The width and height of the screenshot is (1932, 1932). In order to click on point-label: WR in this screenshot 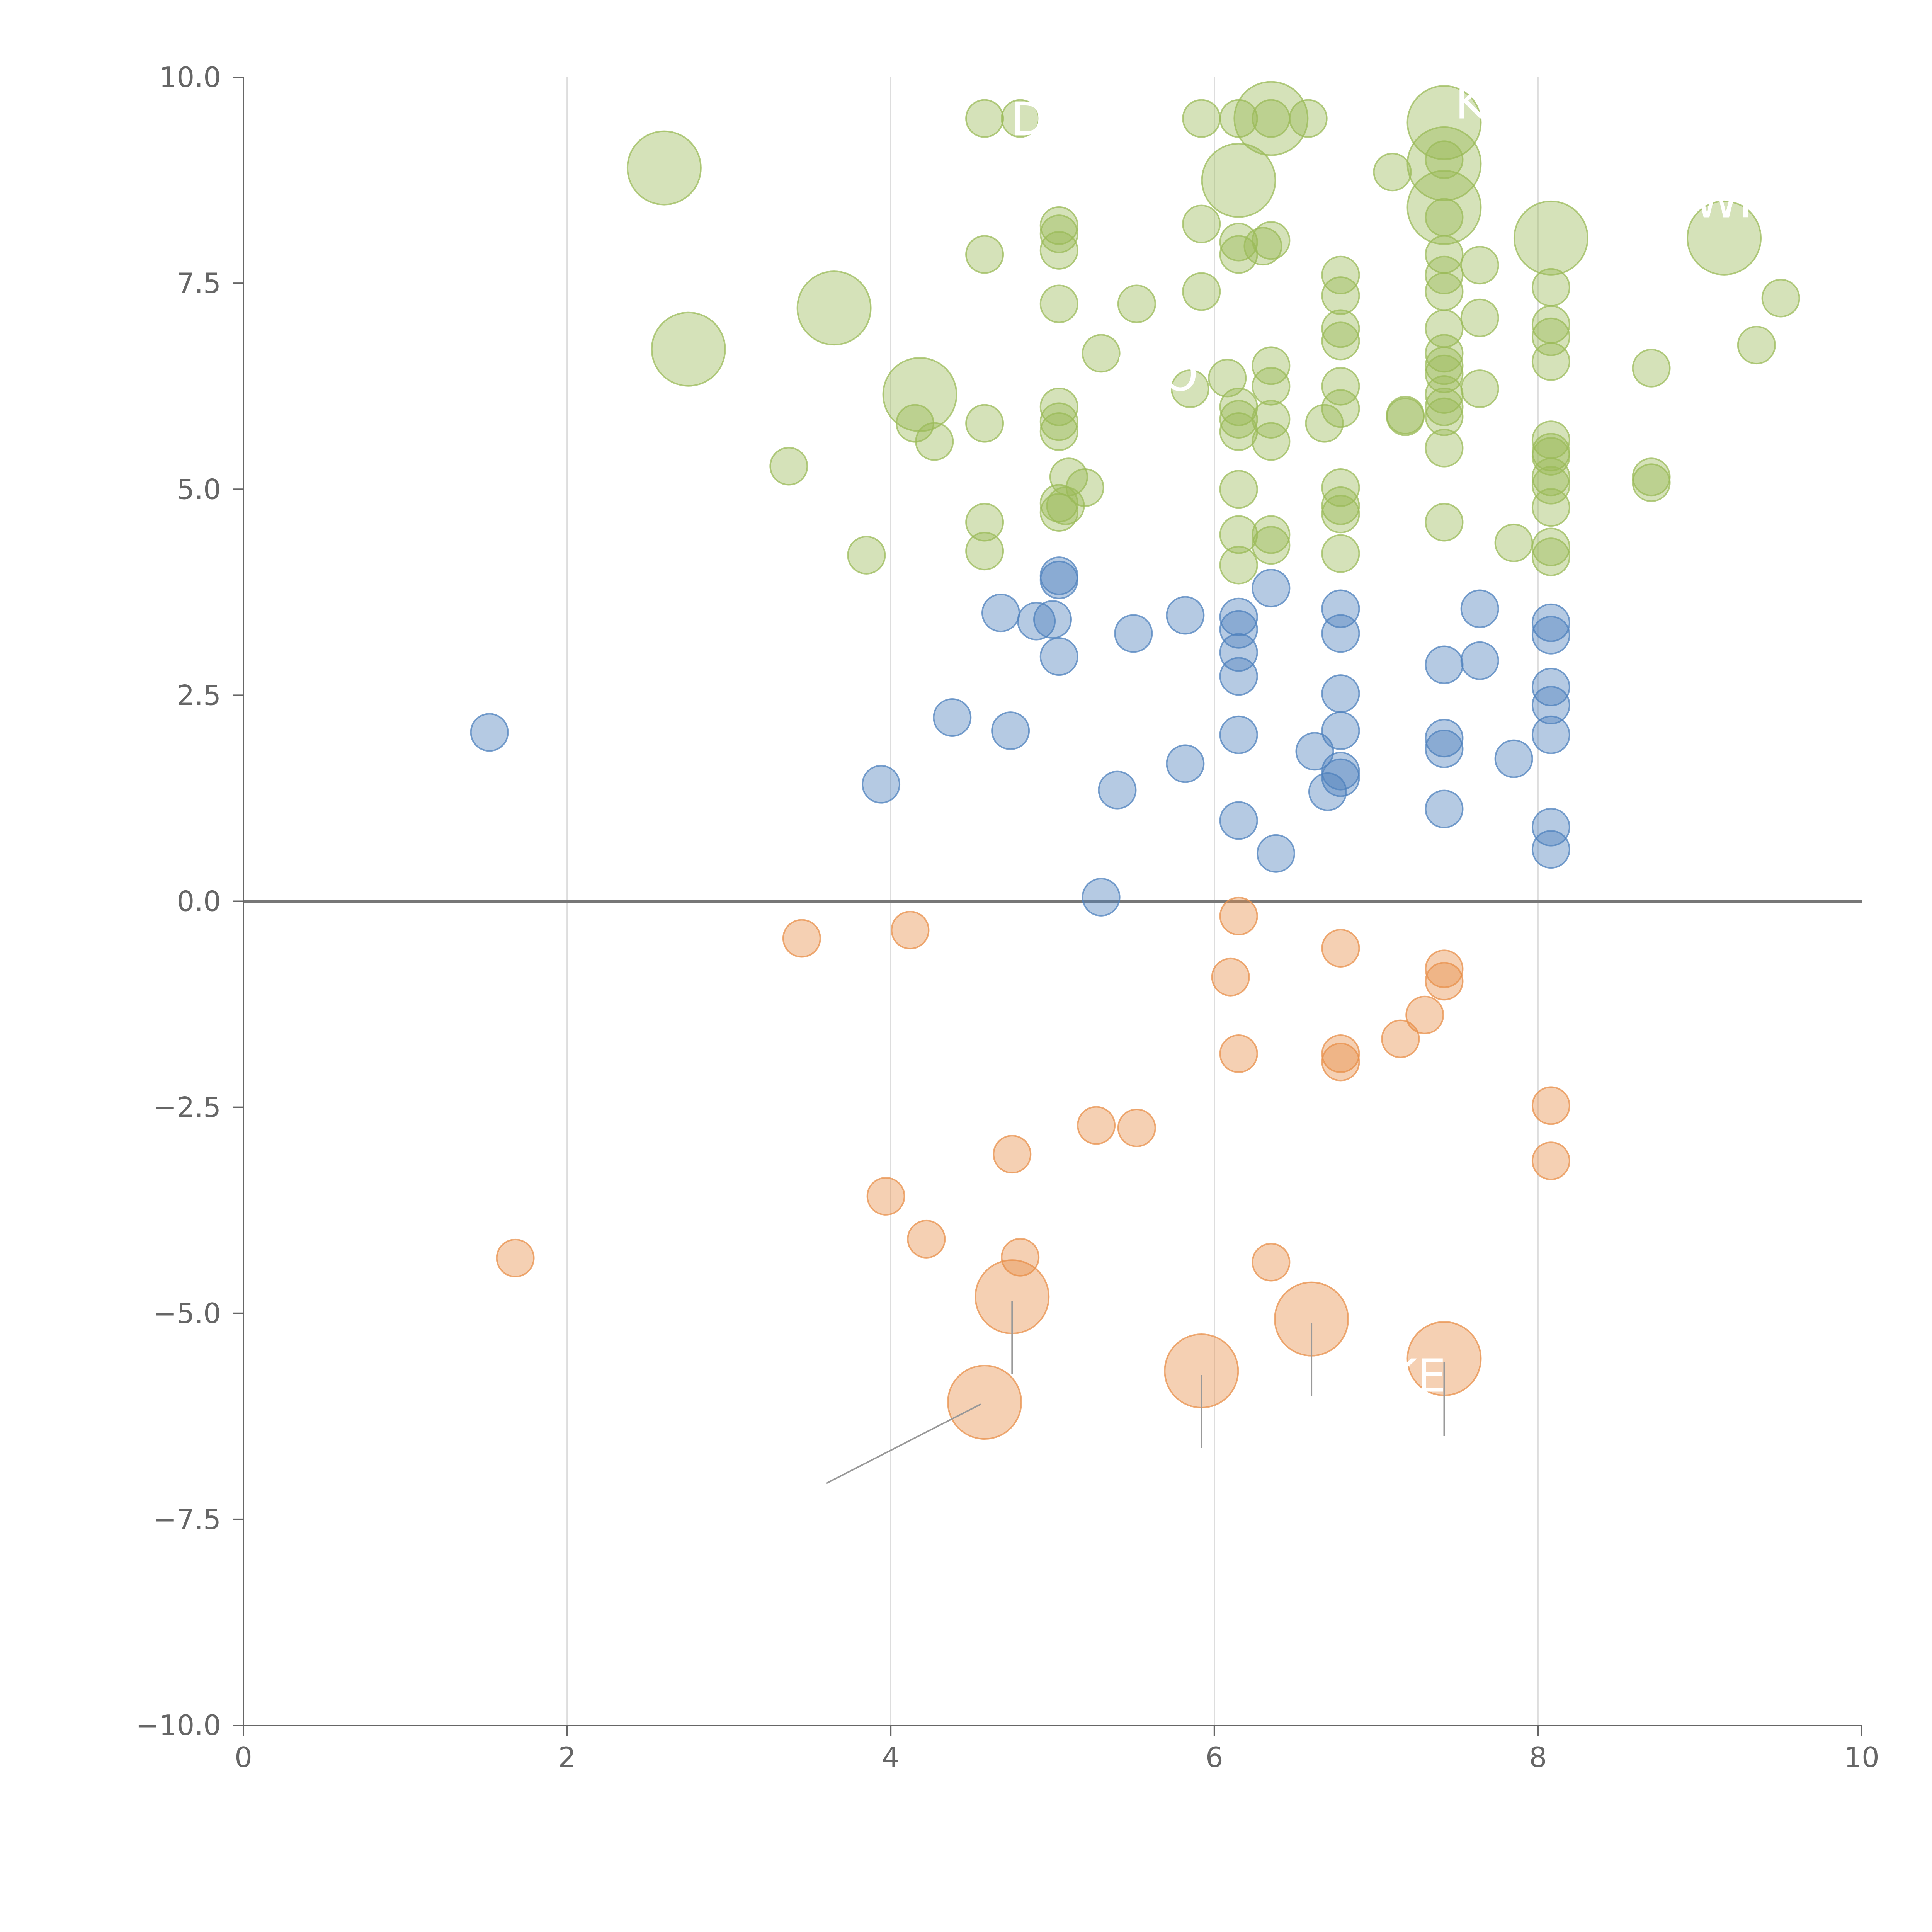, I will do `click(1732, 202)`.